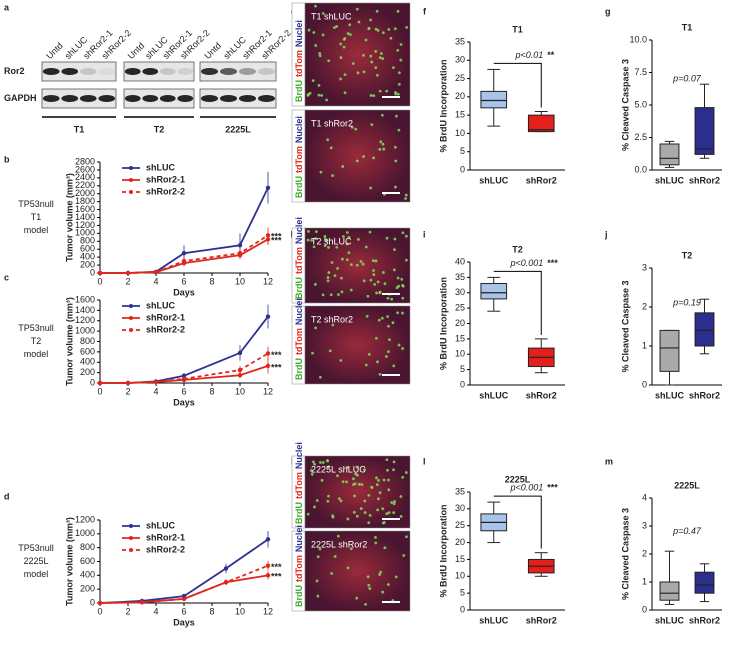 This screenshot has width=731, height=654. Describe the element at coordinates (443, 550) in the screenshot. I see `y-axis-label: % BrdU Incorporation` at that location.